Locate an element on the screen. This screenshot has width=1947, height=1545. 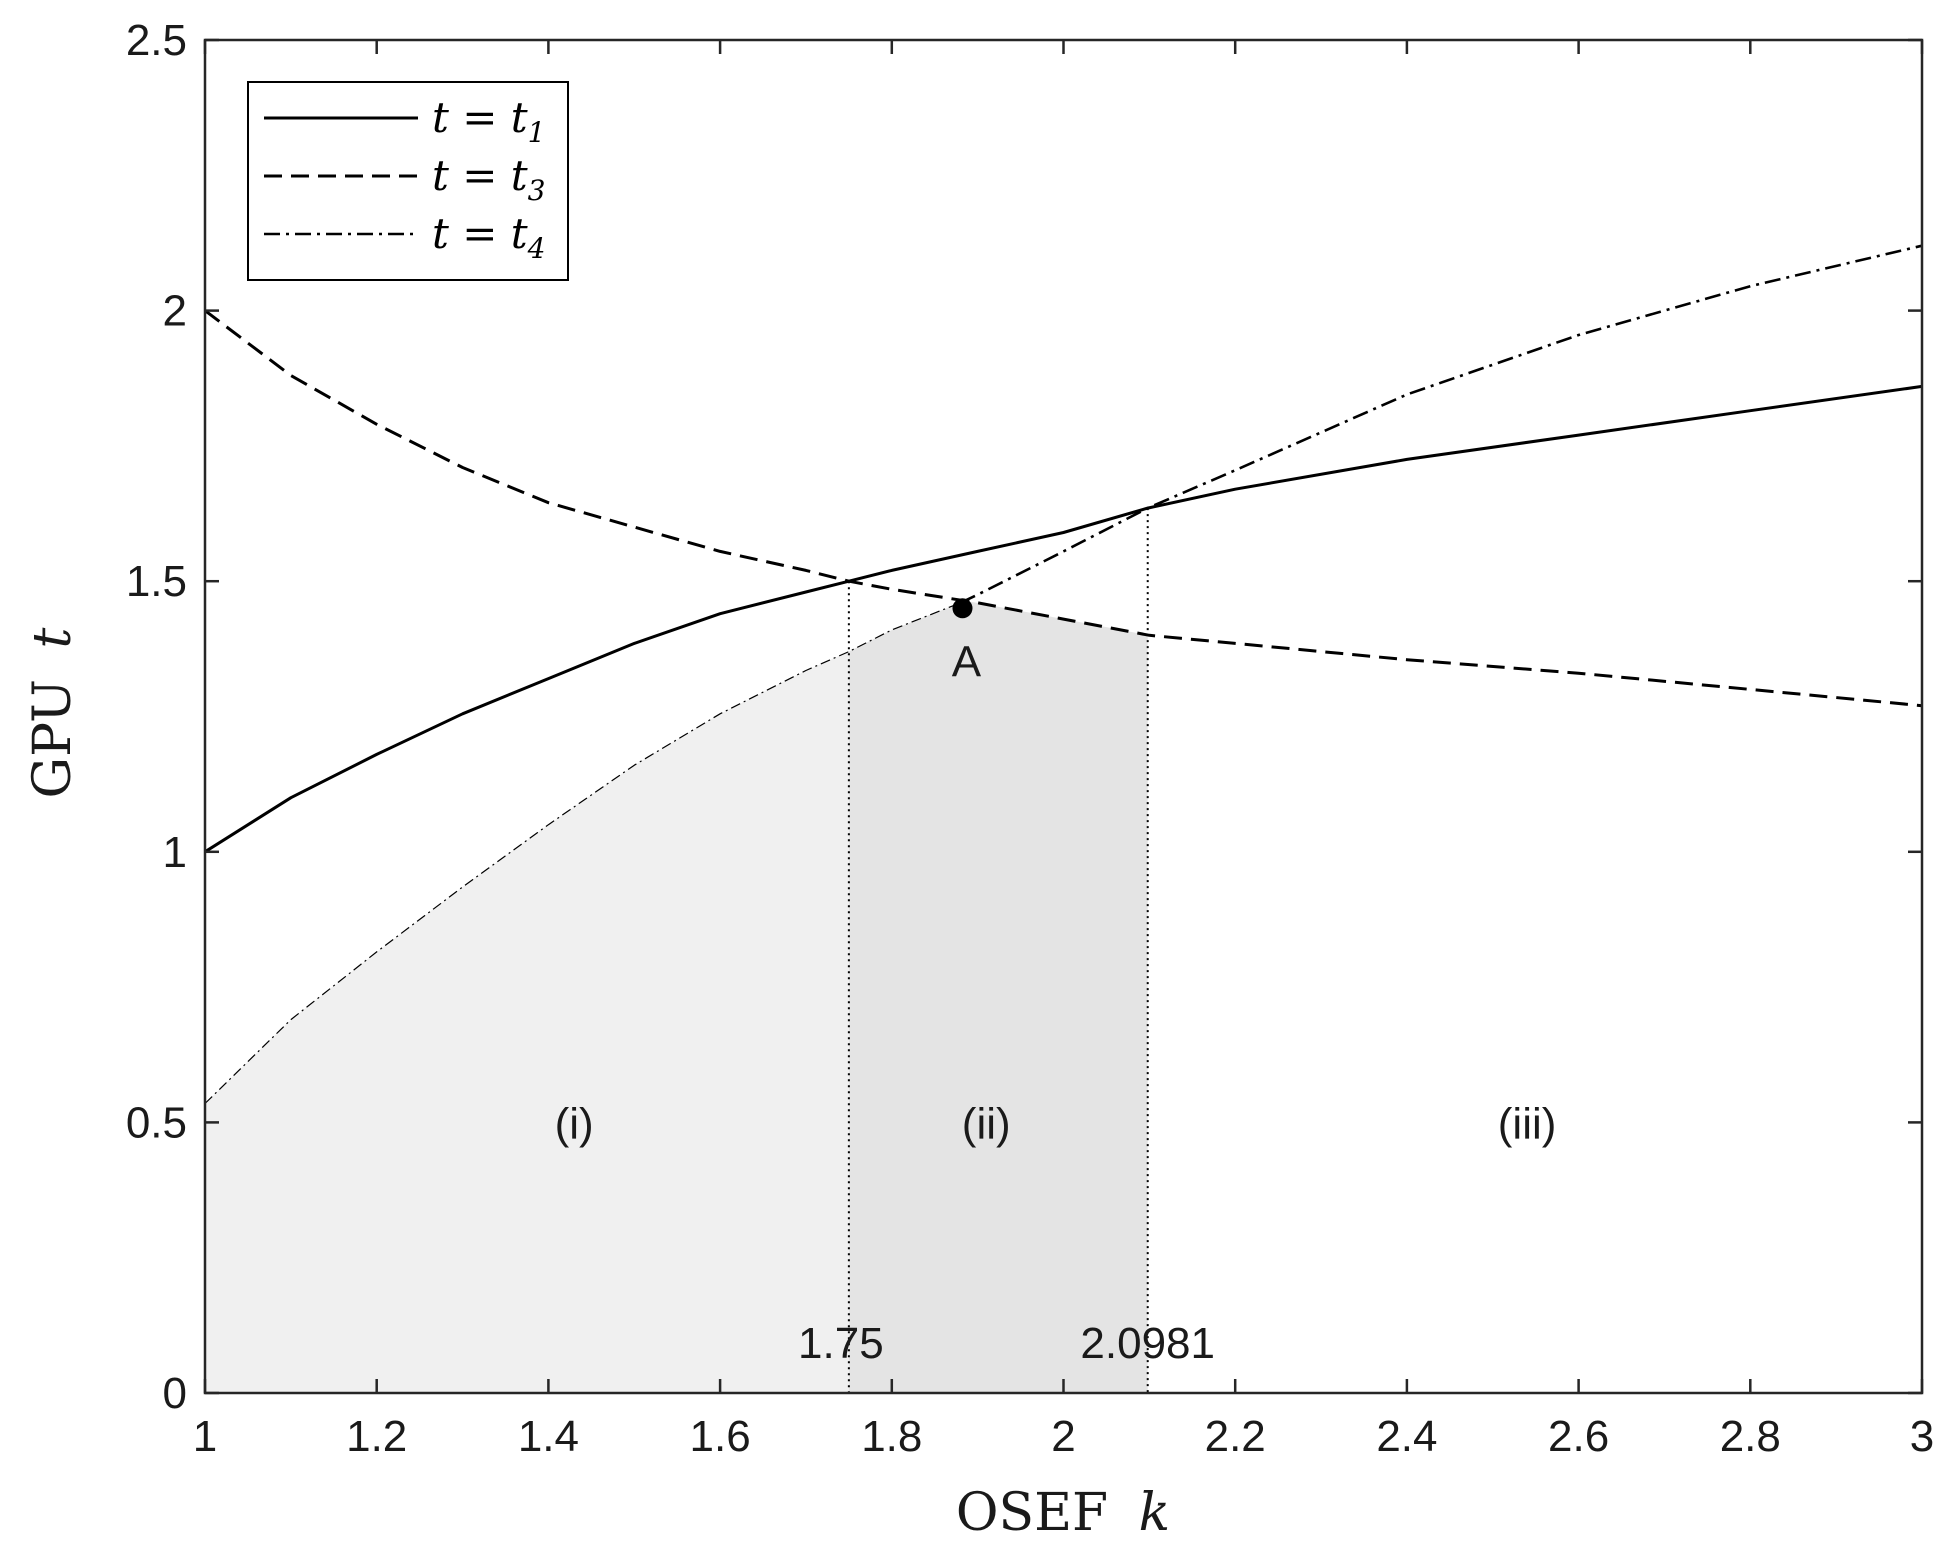
x-tick-label-4: 1.8 is located at coordinates (891, 1436).